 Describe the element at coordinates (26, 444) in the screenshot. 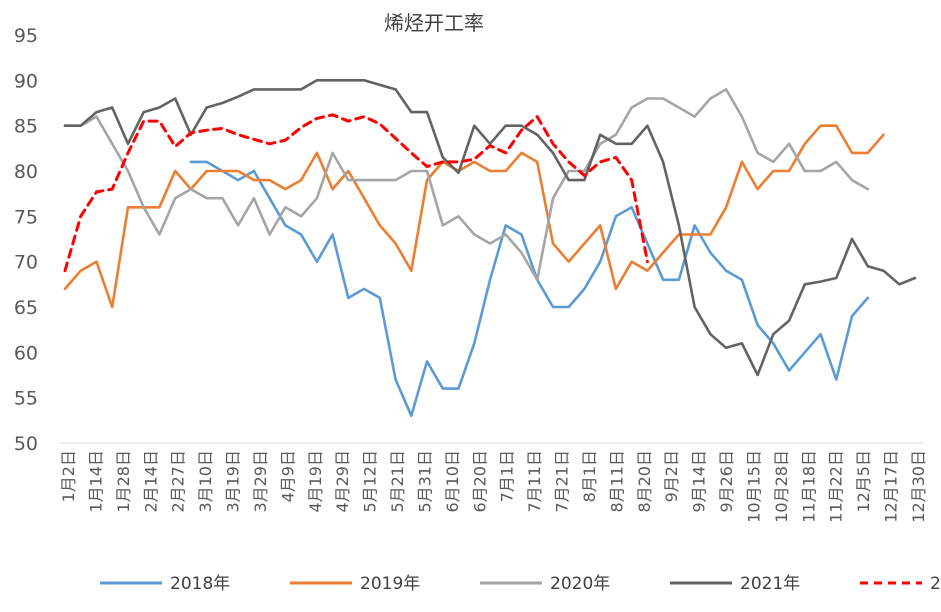

I see `y-tick-label: 50` at that location.